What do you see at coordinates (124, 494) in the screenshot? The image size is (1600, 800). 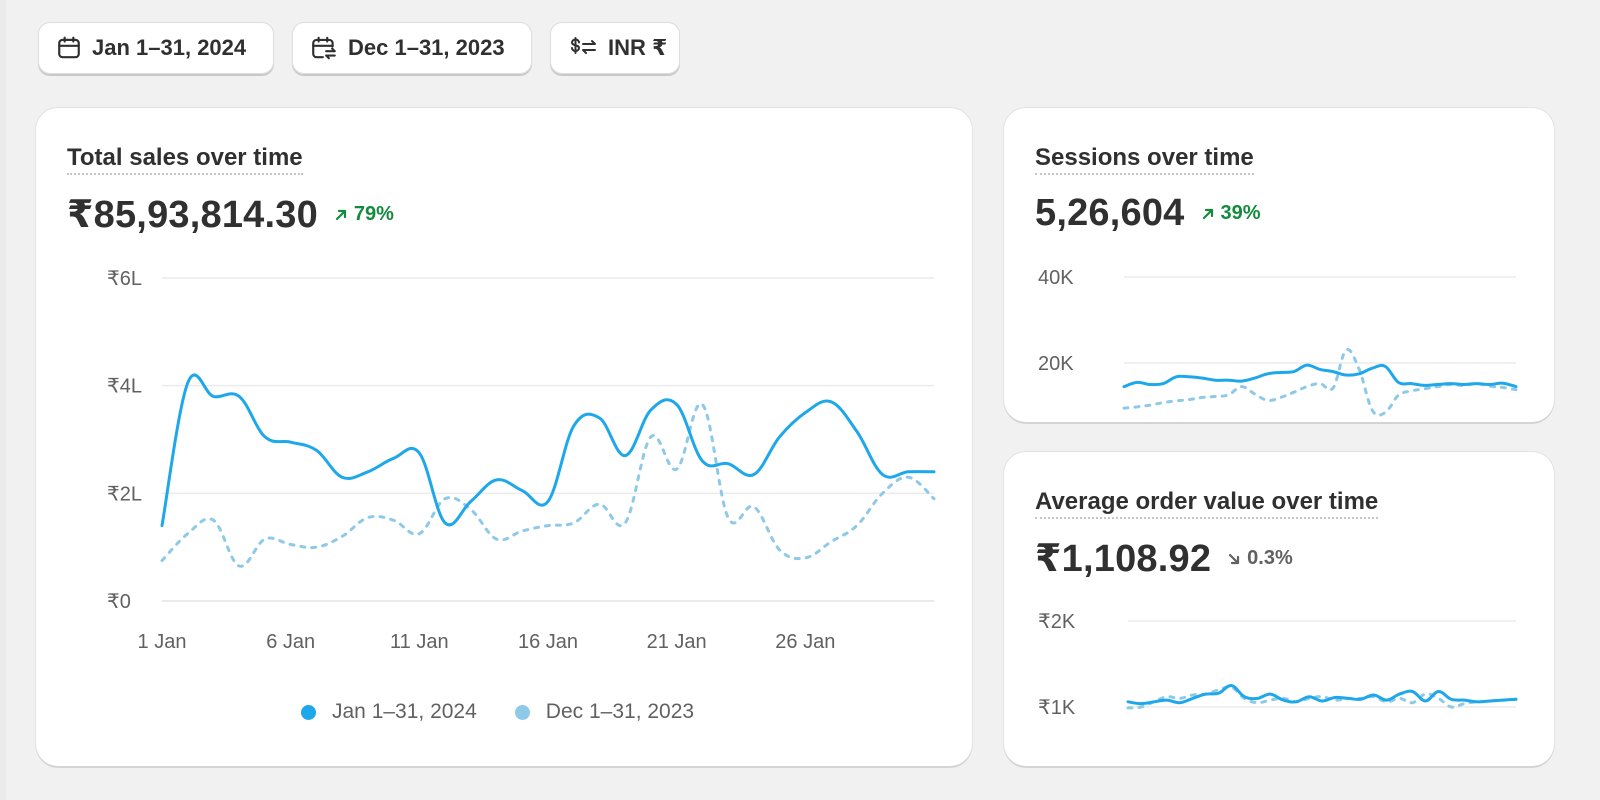 I see `y-tick-label: ₹2L` at bounding box center [124, 494].